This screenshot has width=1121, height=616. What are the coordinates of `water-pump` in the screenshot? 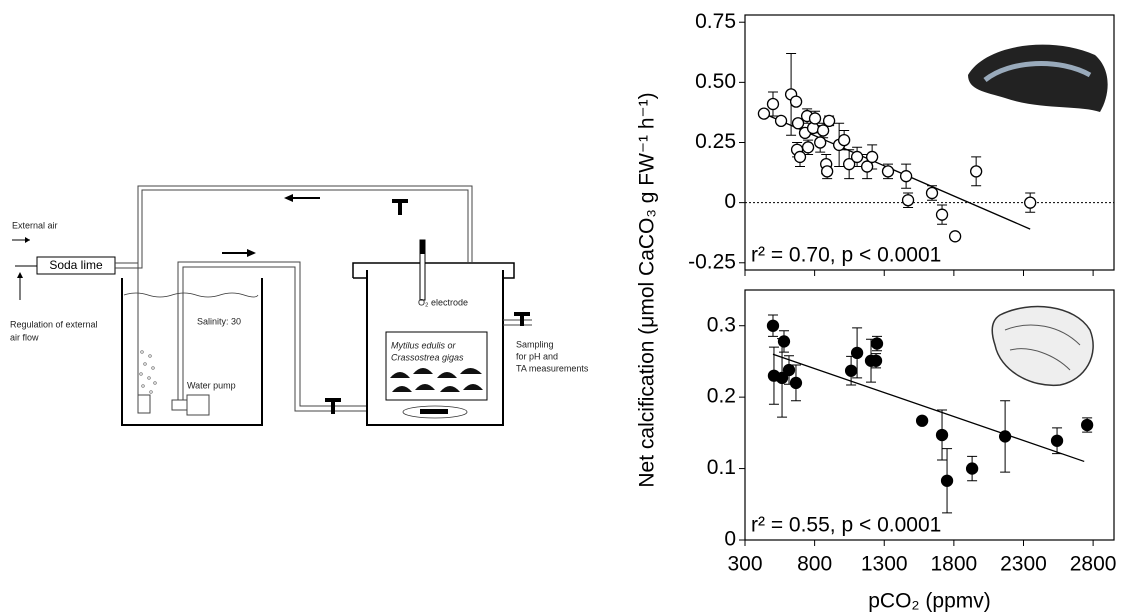 It's located at (198, 405).